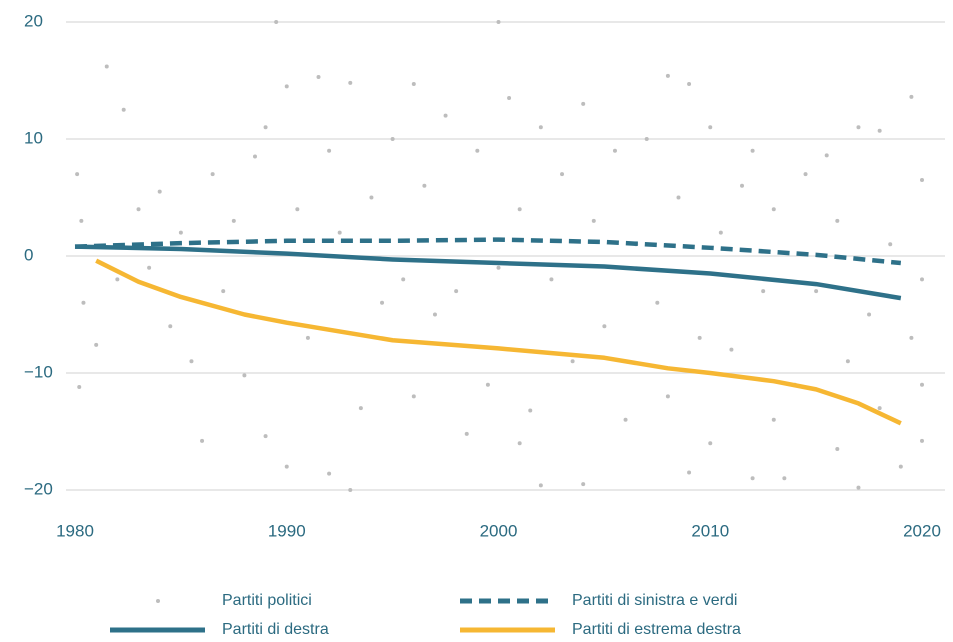 The width and height of the screenshot is (953, 642). I want to click on legend-marker, so click(158, 601).